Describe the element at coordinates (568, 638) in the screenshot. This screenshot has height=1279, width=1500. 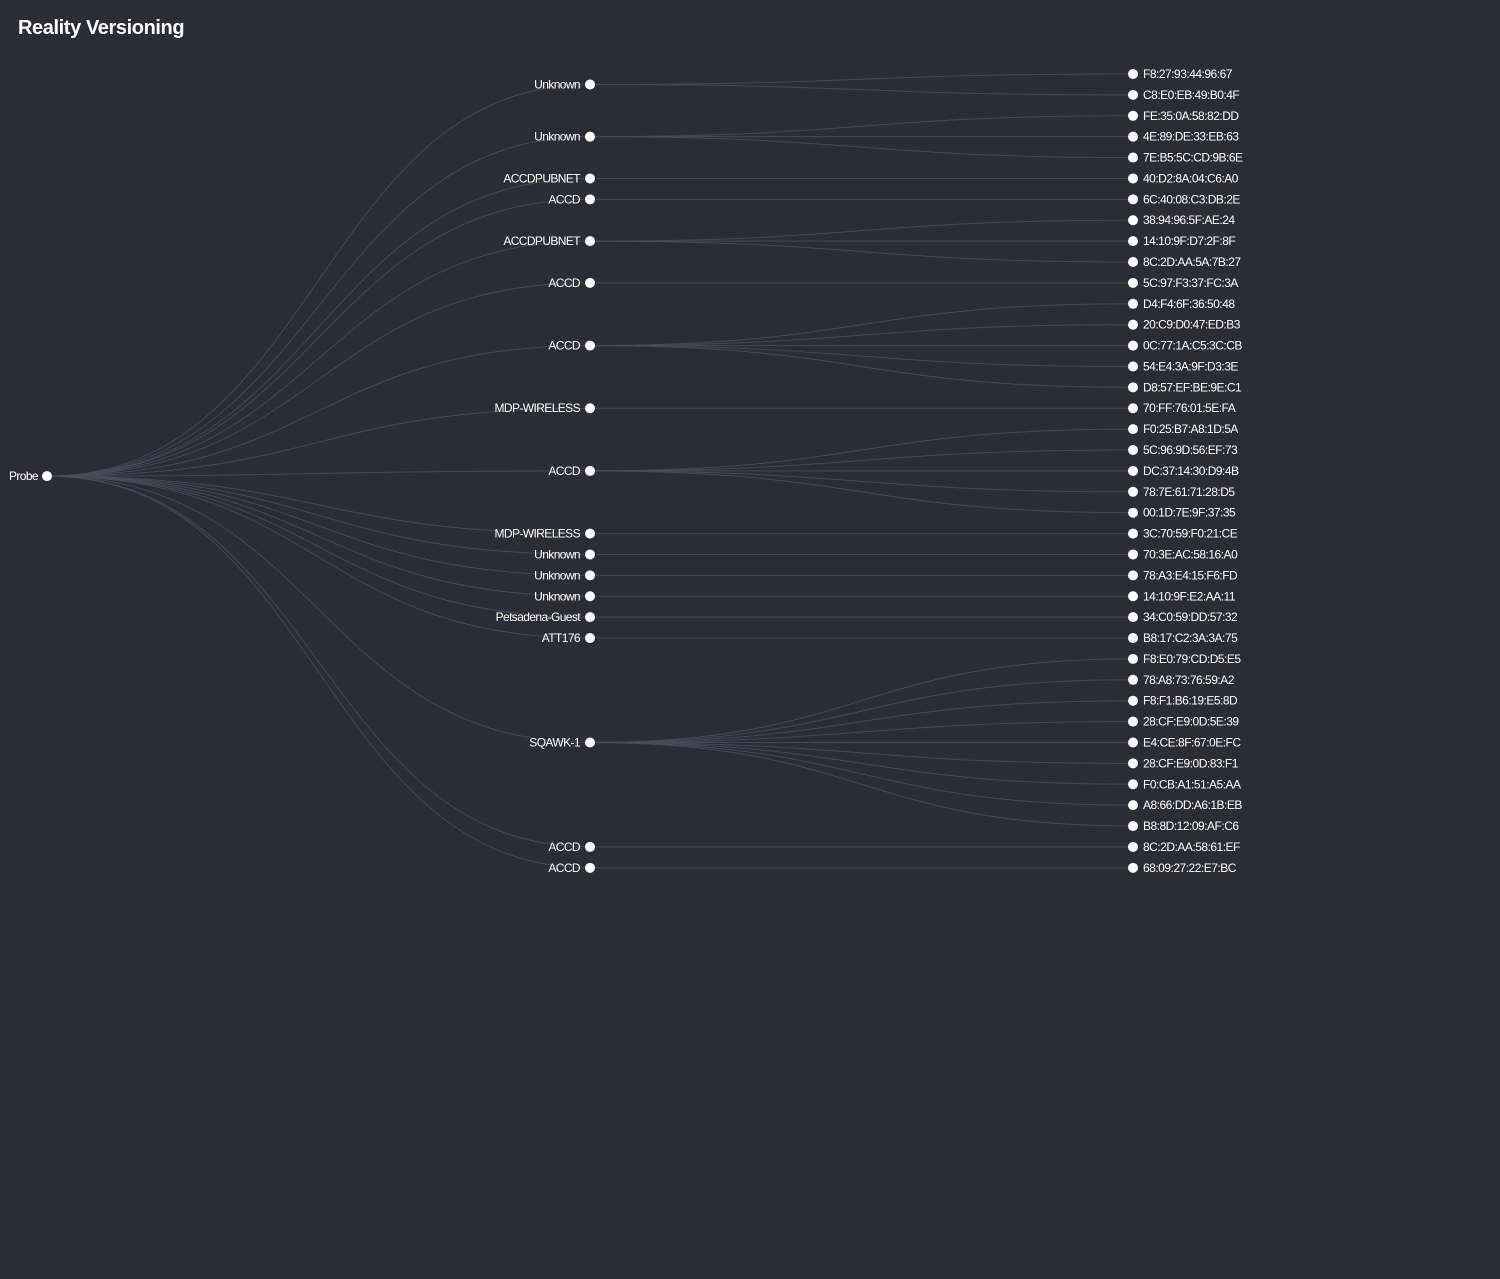
I see `network-node: ATT176` at that location.